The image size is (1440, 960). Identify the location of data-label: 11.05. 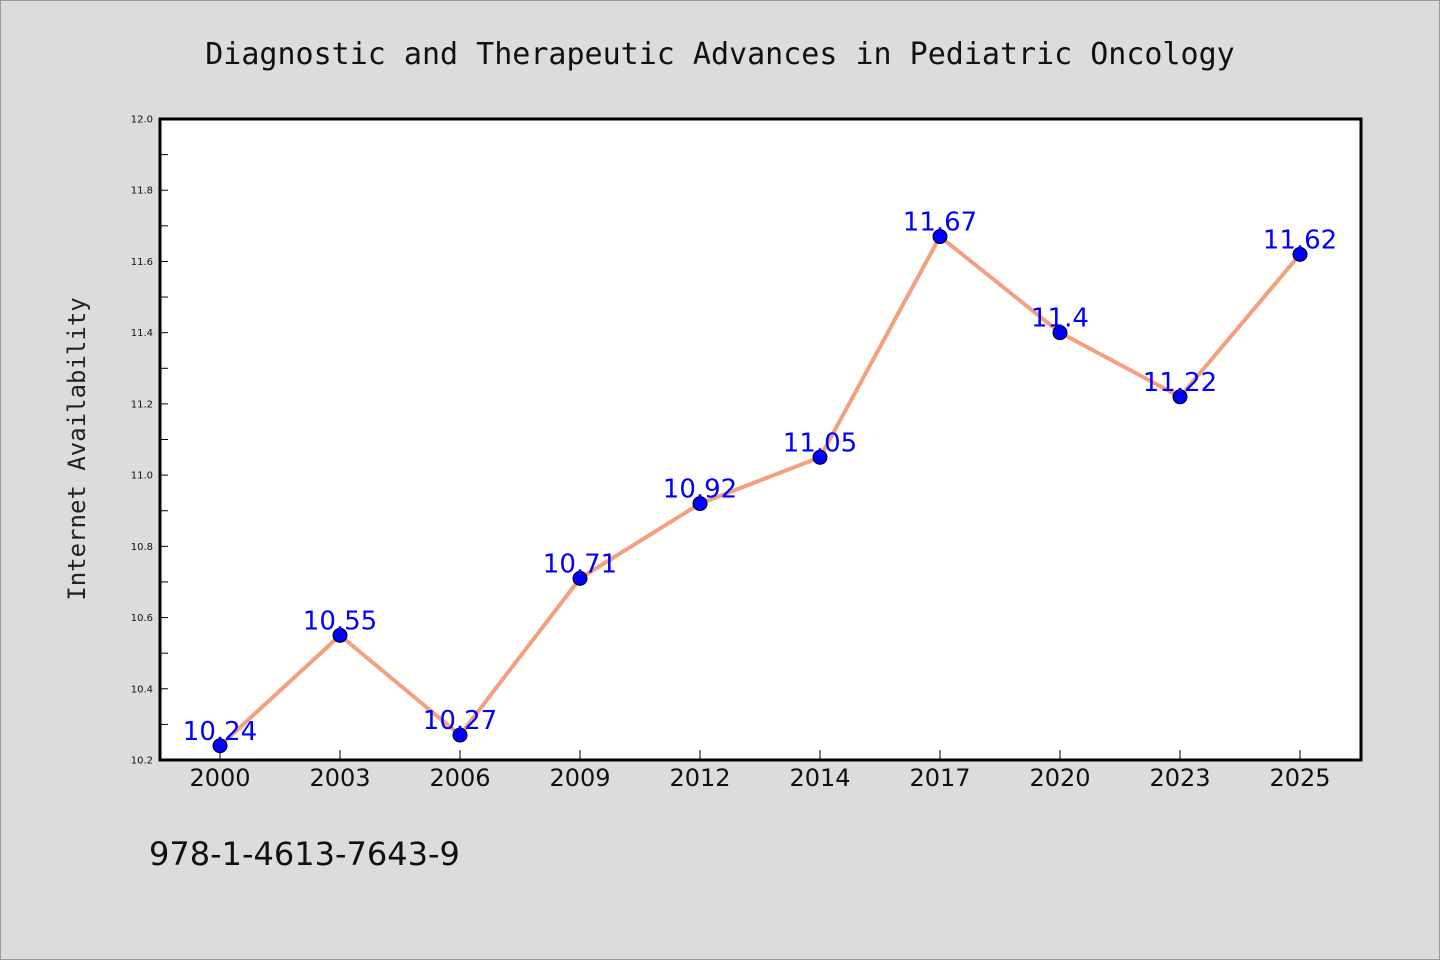
(820, 443).